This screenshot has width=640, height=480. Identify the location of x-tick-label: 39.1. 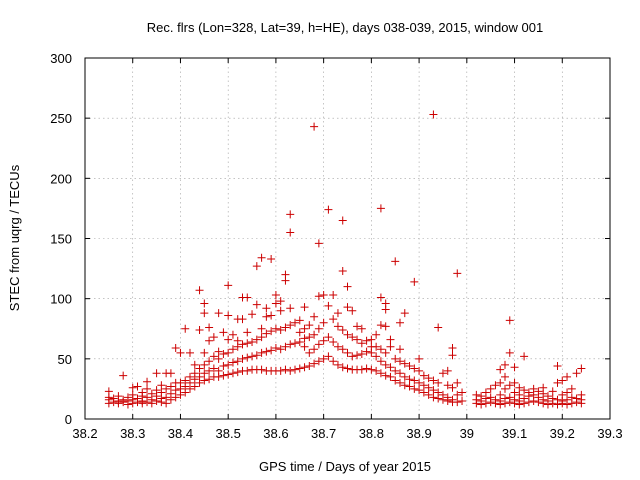
(514, 433).